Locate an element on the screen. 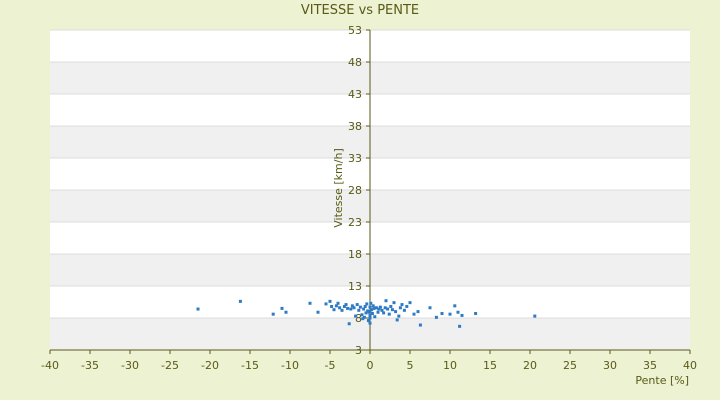 Image resolution: width=720 pixels, height=400 pixels. y-tick-label: 23 is located at coordinates (355, 222).